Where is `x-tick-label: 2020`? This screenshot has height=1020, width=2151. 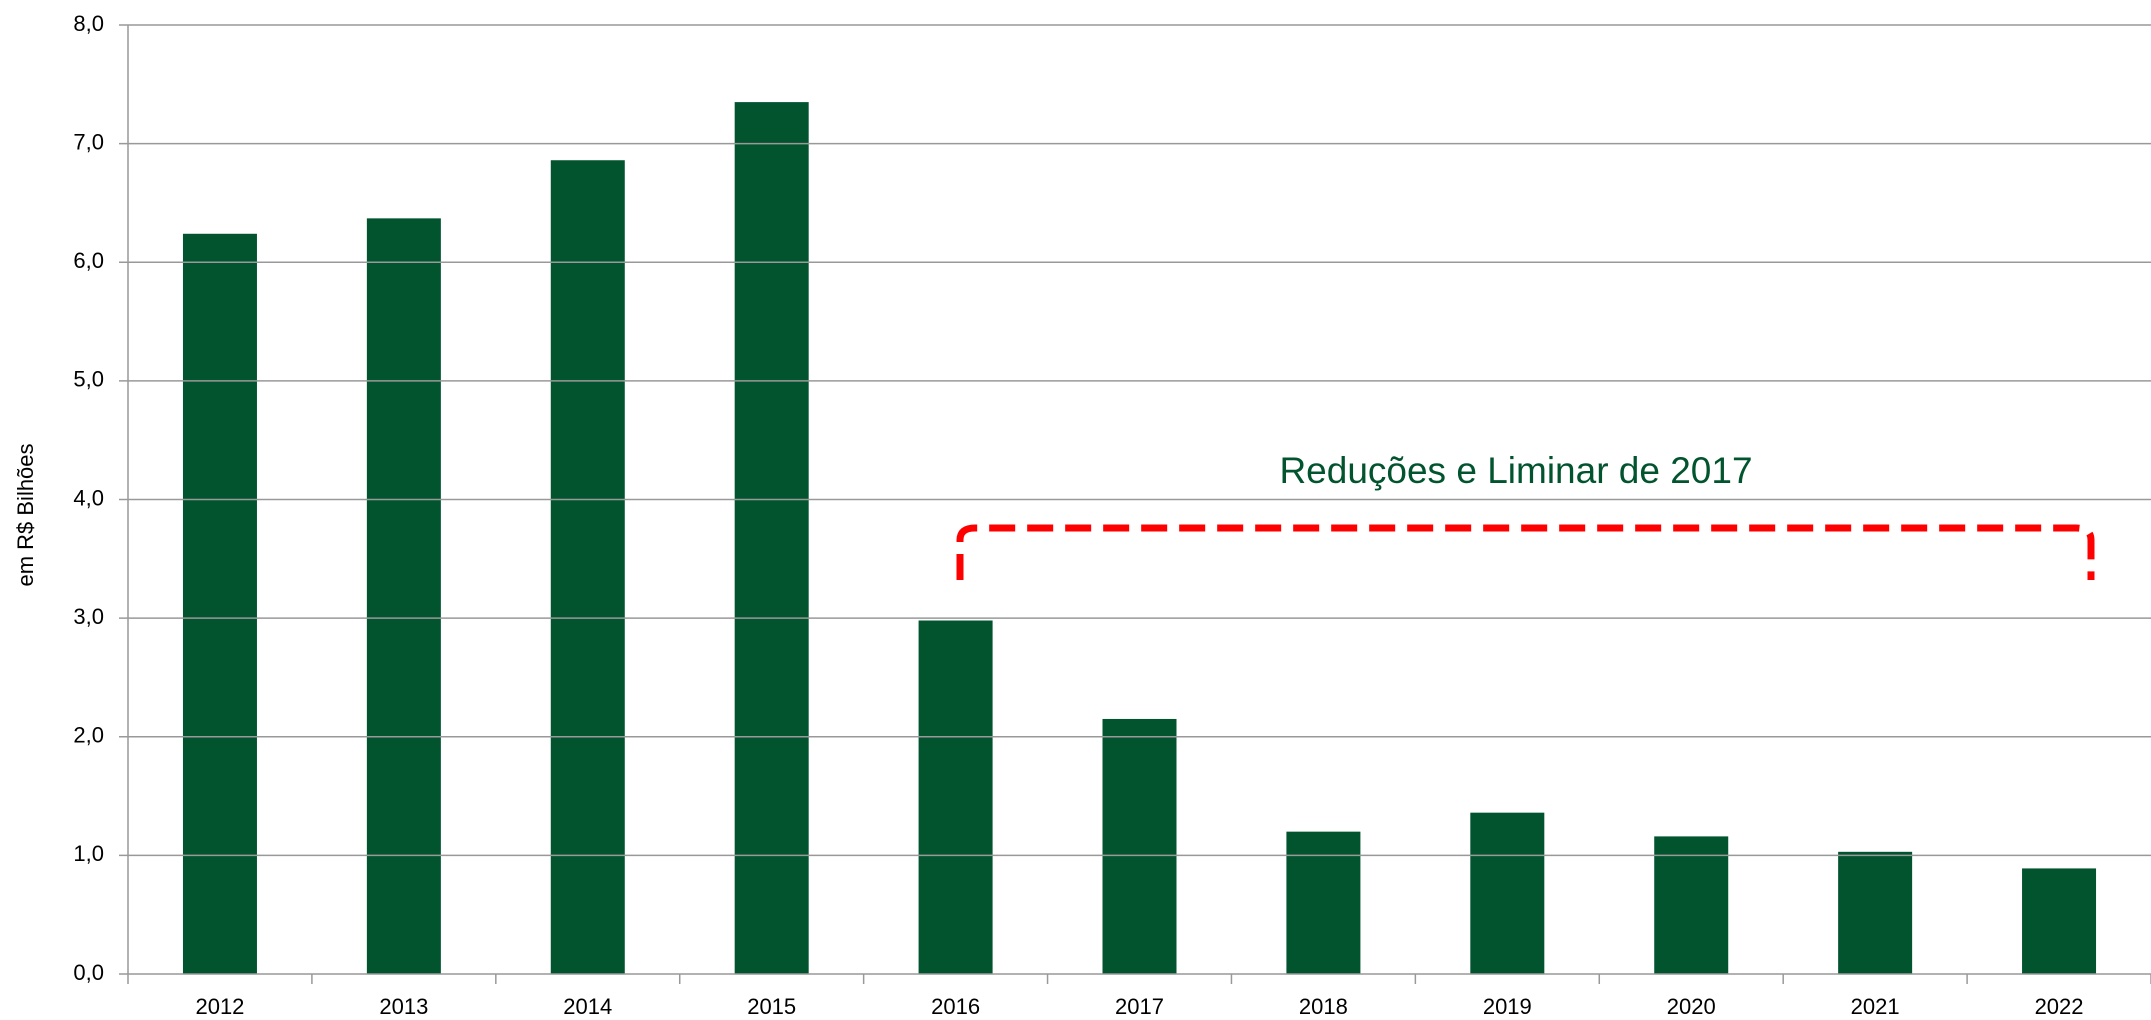
x-tick-label: 2020 is located at coordinates (1691, 1006).